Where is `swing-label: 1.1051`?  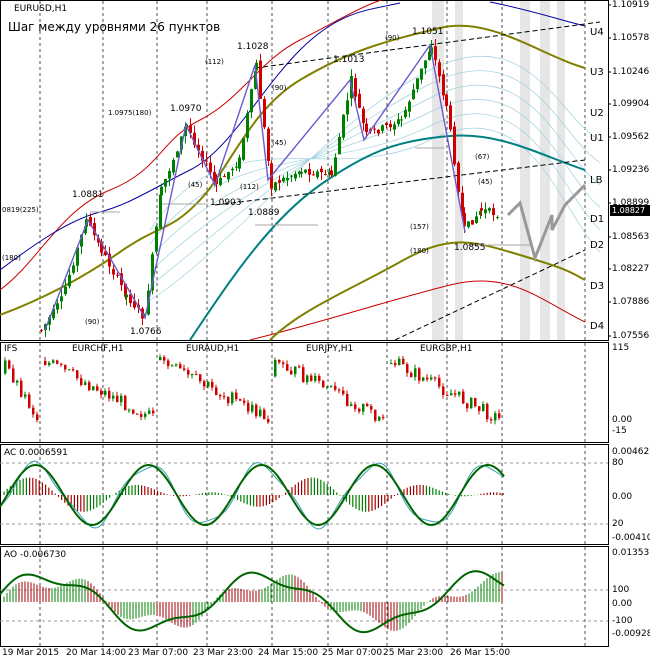 swing-label: 1.1051 is located at coordinates (428, 32).